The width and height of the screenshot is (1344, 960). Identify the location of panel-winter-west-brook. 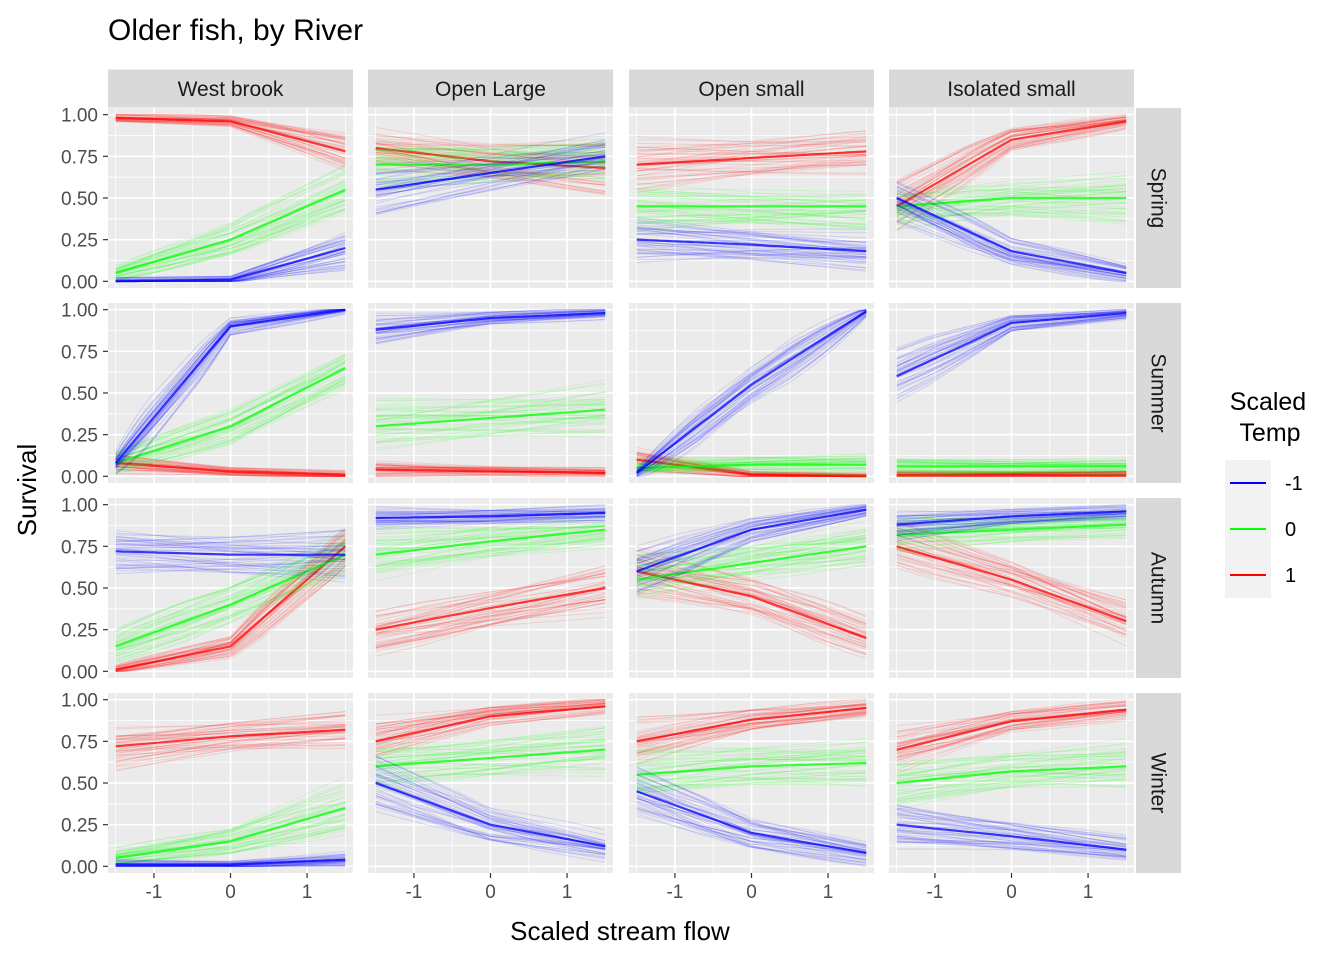
(230, 783).